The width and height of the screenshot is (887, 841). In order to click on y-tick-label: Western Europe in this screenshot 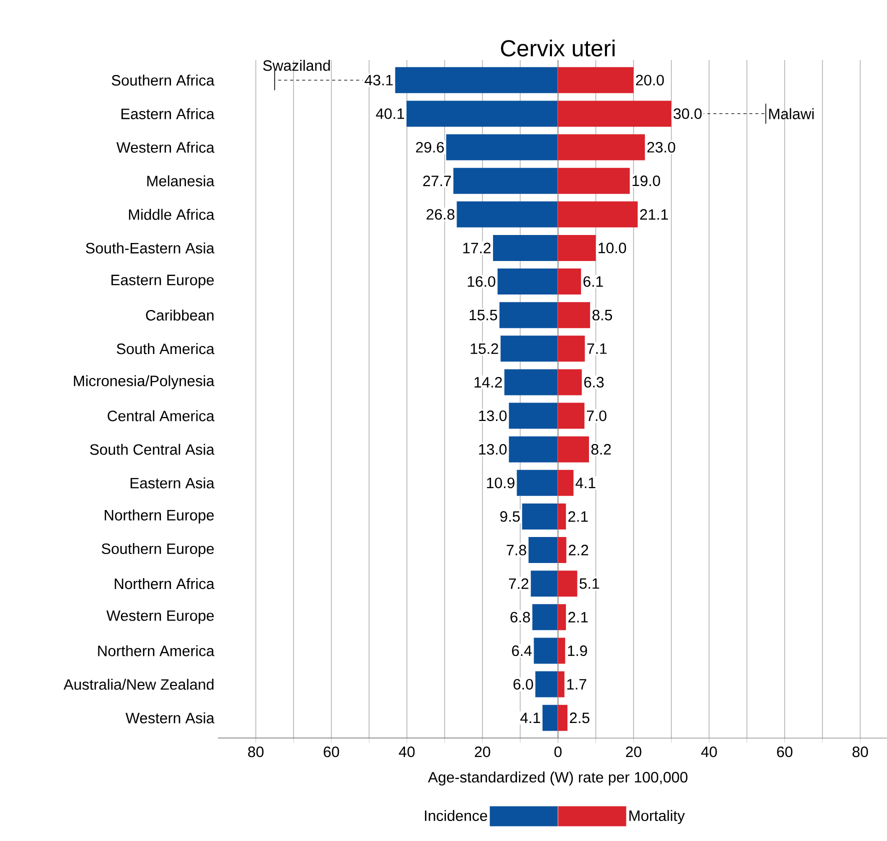, I will do `click(160, 617)`.